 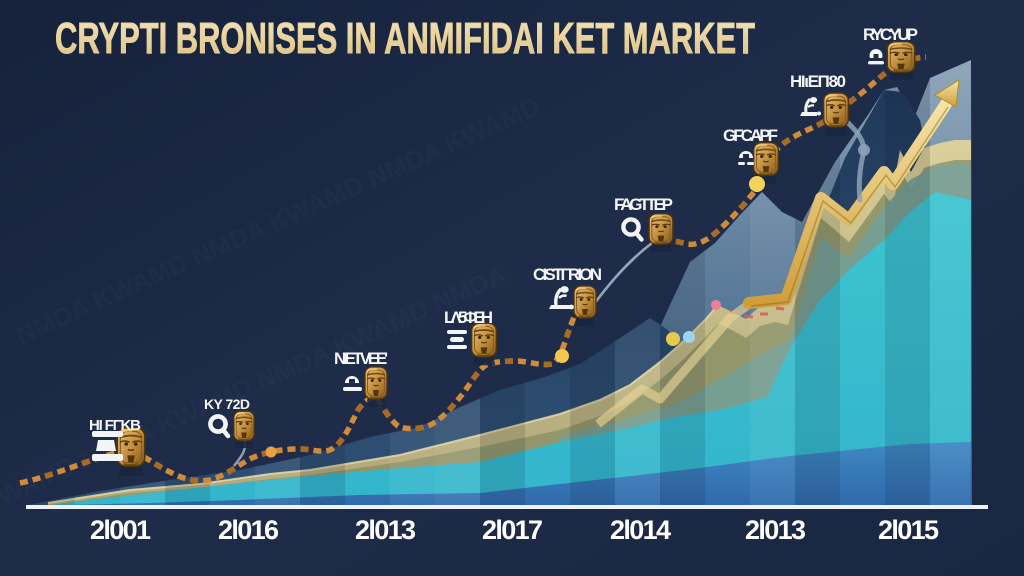 What do you see at coordinates (115, 425) in the screenshot?
I see `svg-text: HI FΓKB` at bounding box center [115, 425].